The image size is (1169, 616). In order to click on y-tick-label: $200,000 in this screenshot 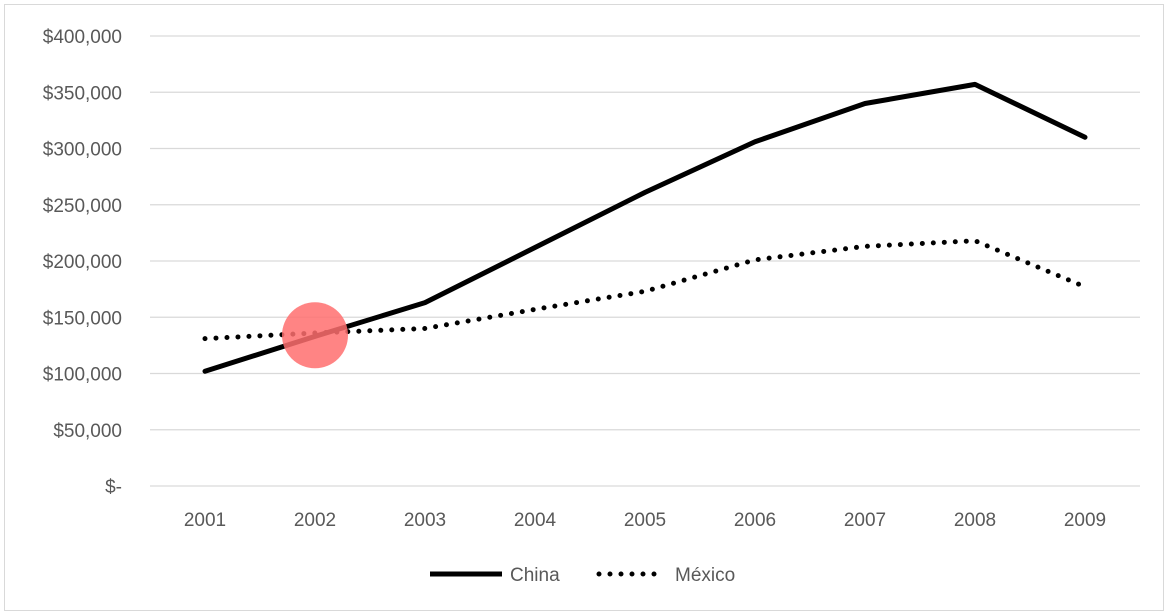, I will do `click(82, 262)`.